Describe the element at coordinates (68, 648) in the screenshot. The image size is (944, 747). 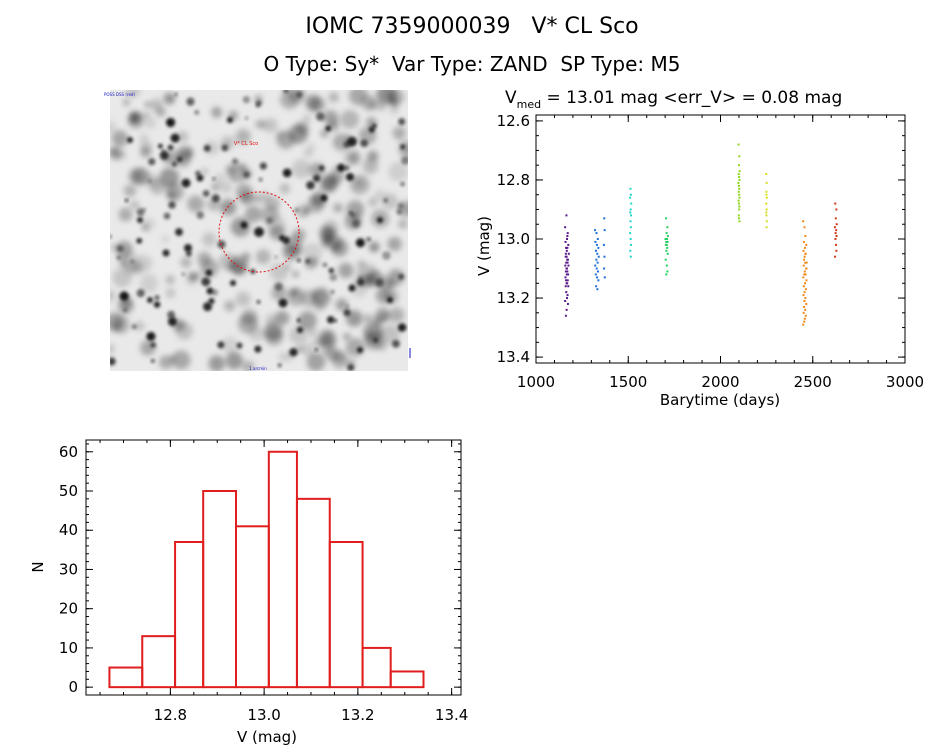
I see `hist-ytick-label: 10` at that location.